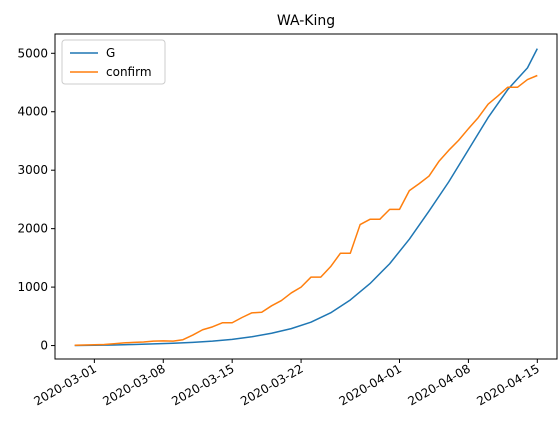 The height and width of the screenshot is (430, 560). What do you see at coordinates (110, 53) in the screenshot?
I see `legend-label: G` at bounding box center [110, 53].